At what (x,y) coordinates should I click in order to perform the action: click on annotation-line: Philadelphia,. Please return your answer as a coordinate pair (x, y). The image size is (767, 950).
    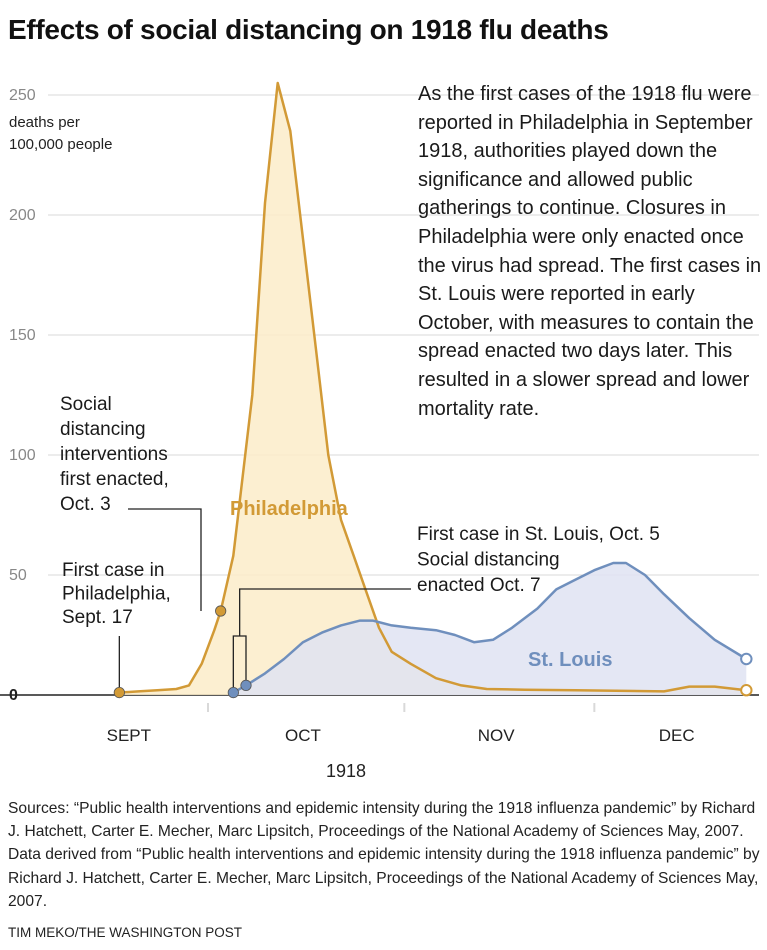
    Looking at the image, I should click on (116, 594).